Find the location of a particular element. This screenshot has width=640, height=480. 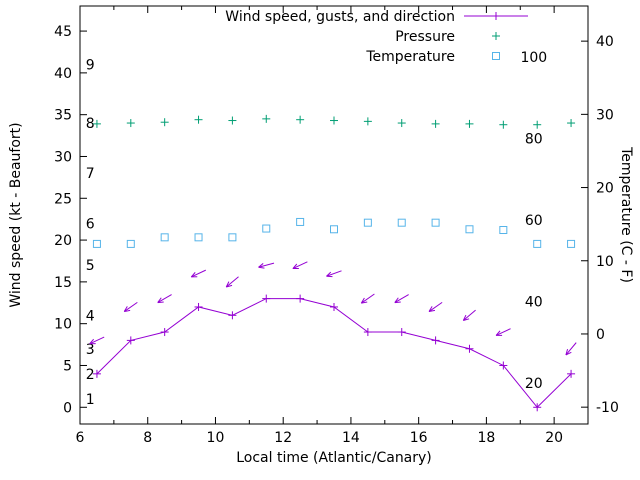

fahrenheit-scale-labels: 20 40 60 80 100 is located at coordinates (533, 221).